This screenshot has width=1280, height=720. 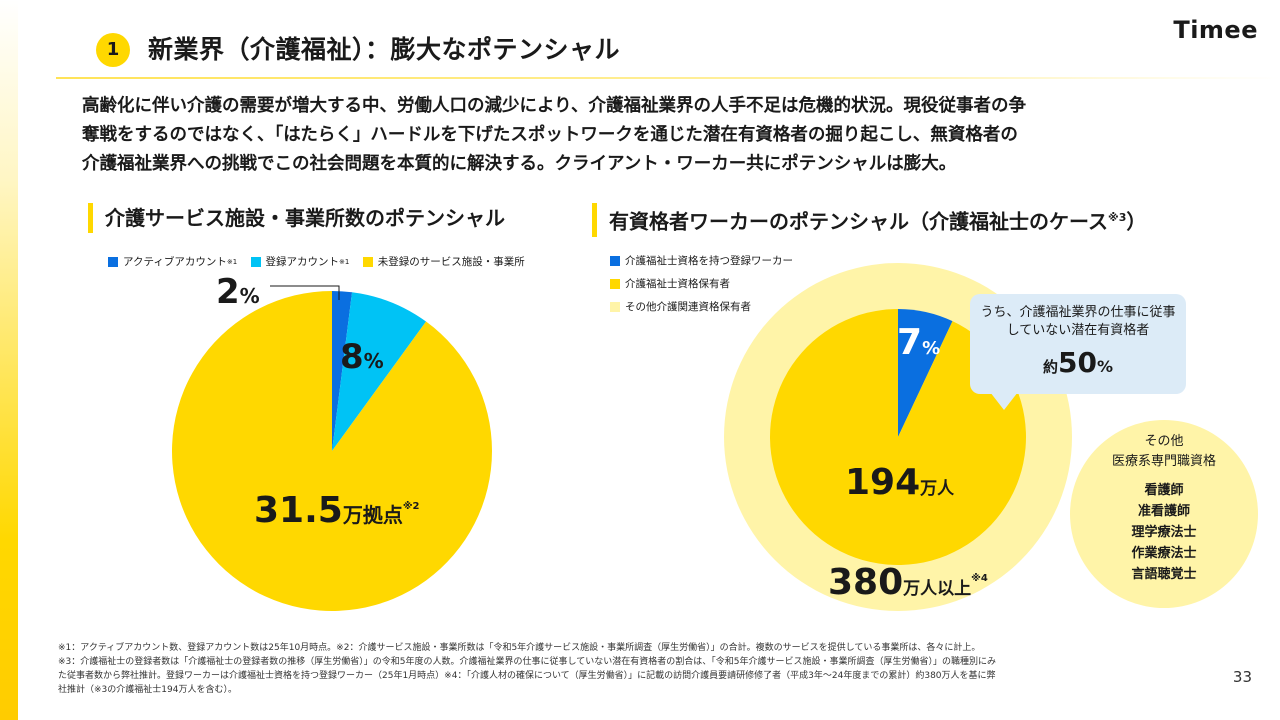 What do you see at coordinates (1078, 344) in the screenshot?
I see `potential-callout: うち、介護福祉業界の仕事に従事 していない潜在有資格者 約50%` at bounding box center [1078, 344].